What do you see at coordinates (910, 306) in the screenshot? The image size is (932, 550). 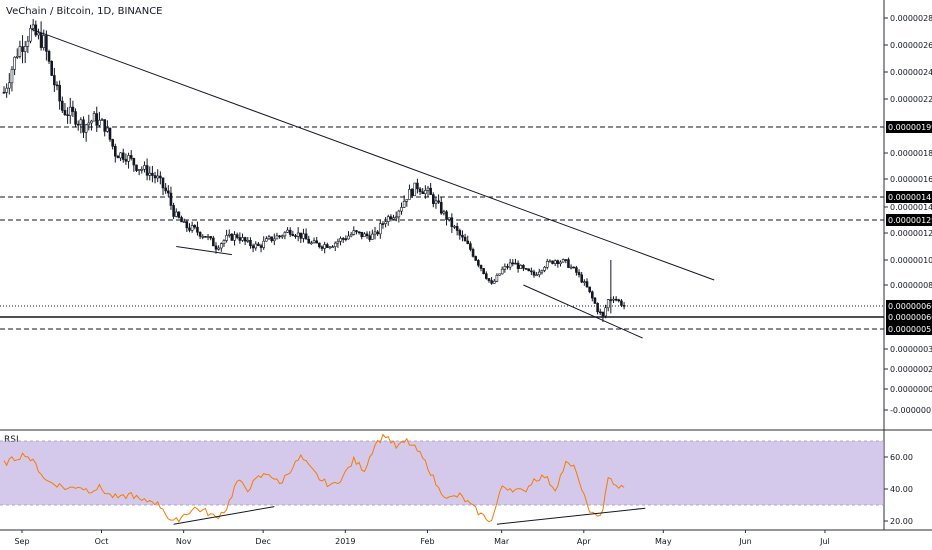 I see `price-tag-label: 0.00000066` at bounding box center [910, 306].